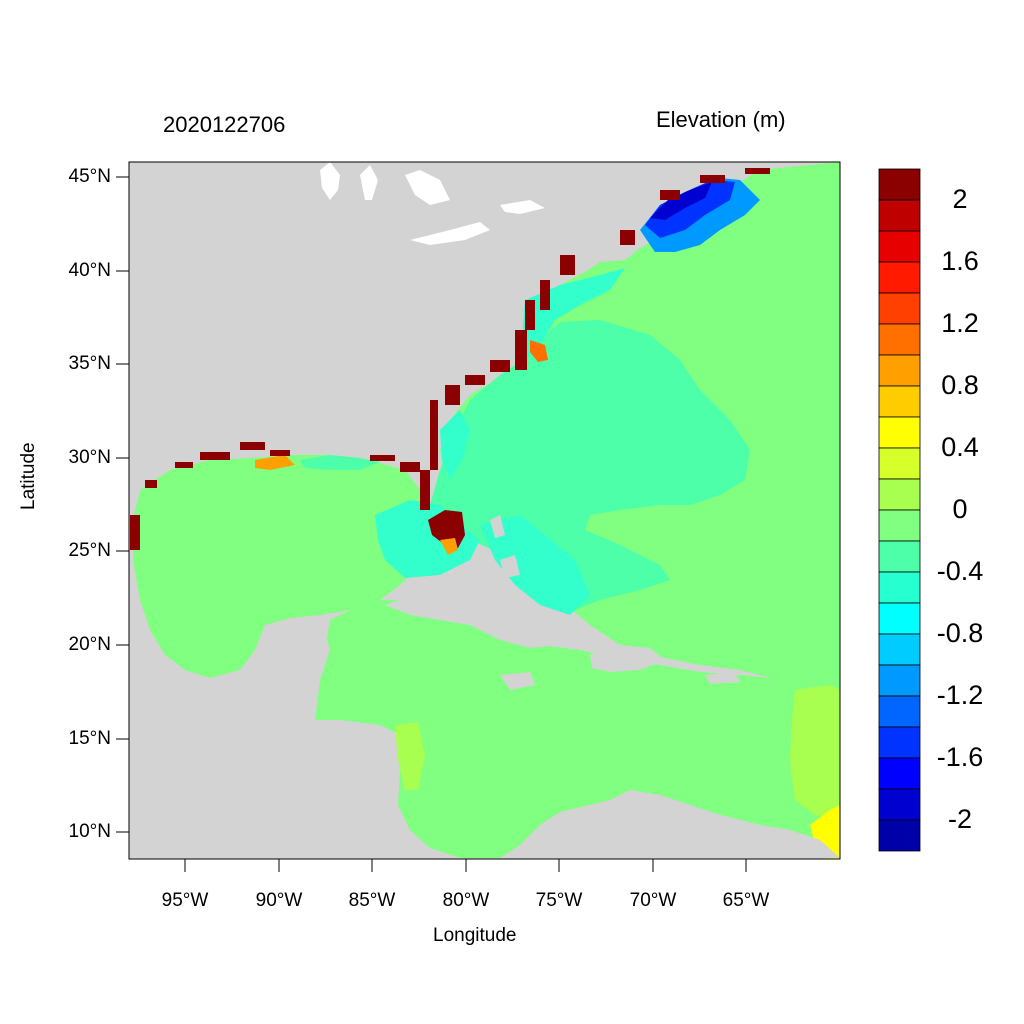  What do you see at coordinates (559, 900) in the screenshot?
I see `lon-tick-label: 75°W` at bounding box center [559, 900].